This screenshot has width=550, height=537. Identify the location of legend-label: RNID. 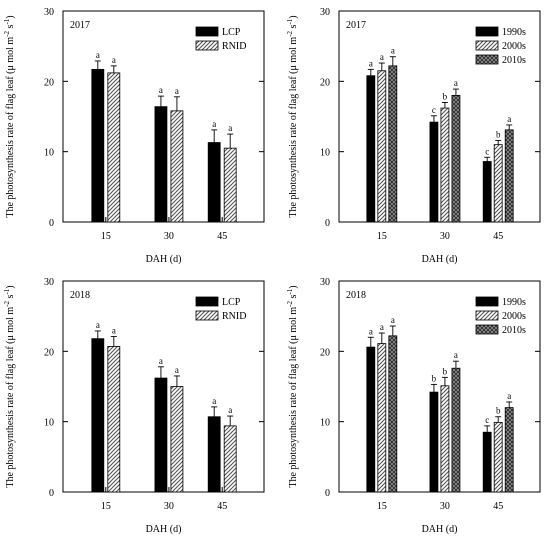
(234, 316).